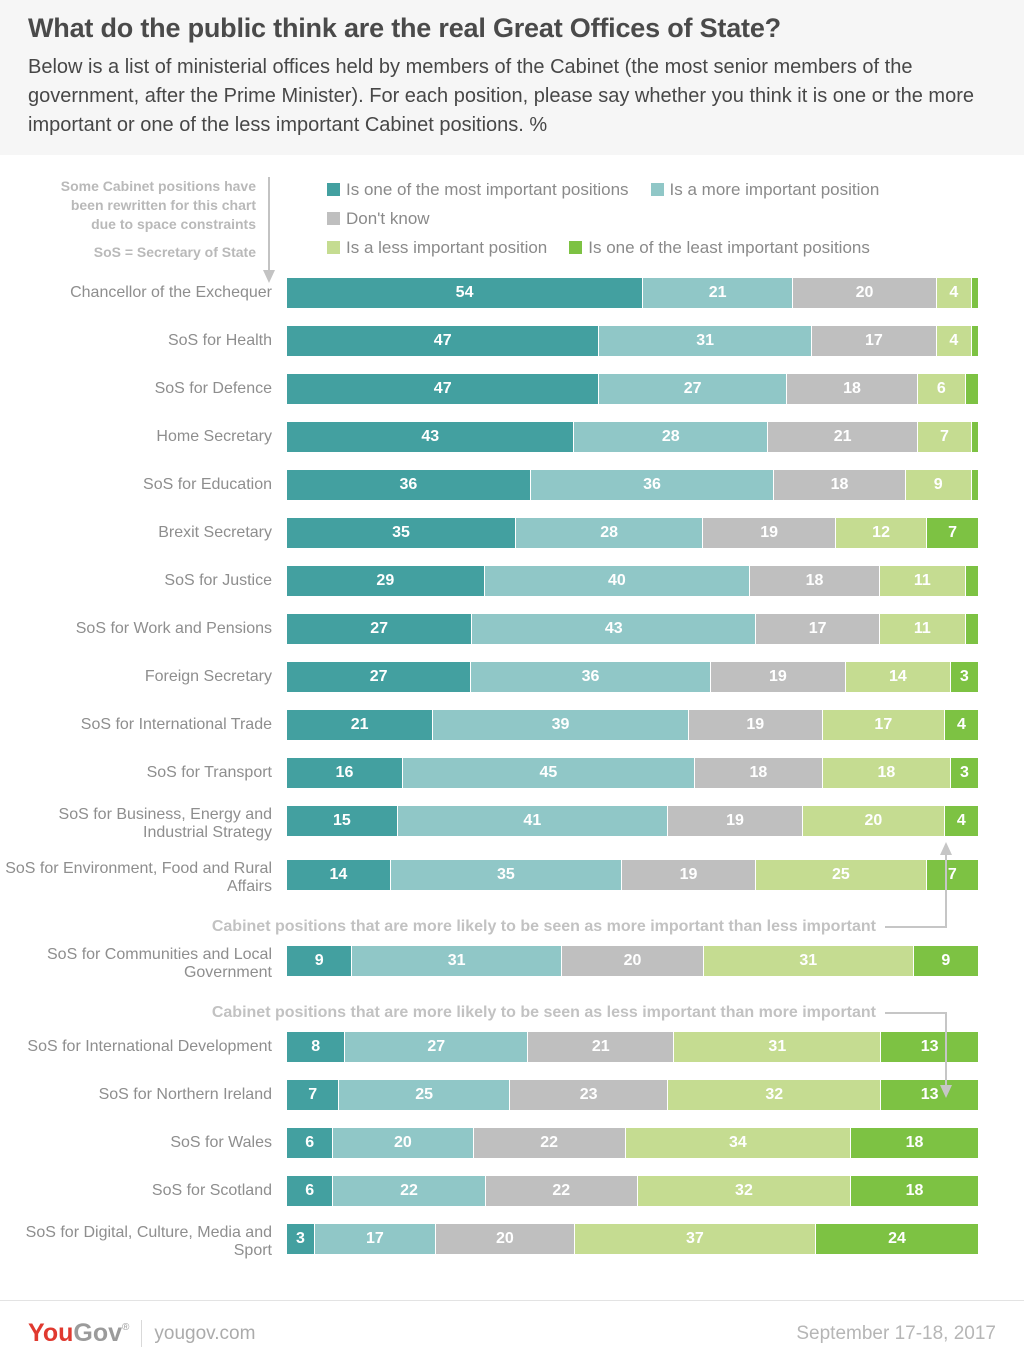 This screenshot has width=1024, height=1366. I want to click on bar-segment: 37, so click(694, 1239).